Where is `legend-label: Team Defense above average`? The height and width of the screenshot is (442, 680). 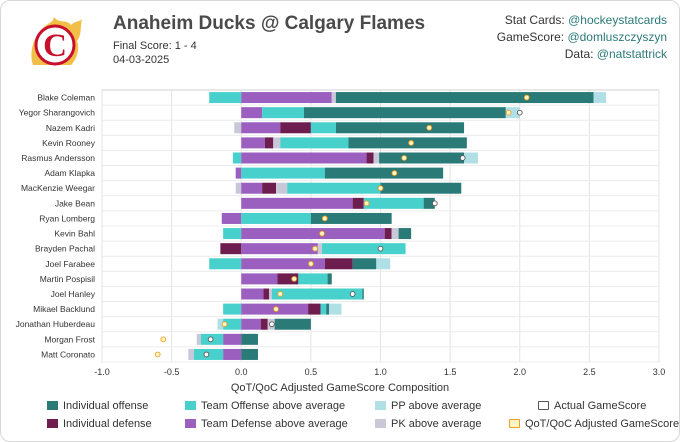
legend-label: Team Defense above average is located at coordinates (274, 424).